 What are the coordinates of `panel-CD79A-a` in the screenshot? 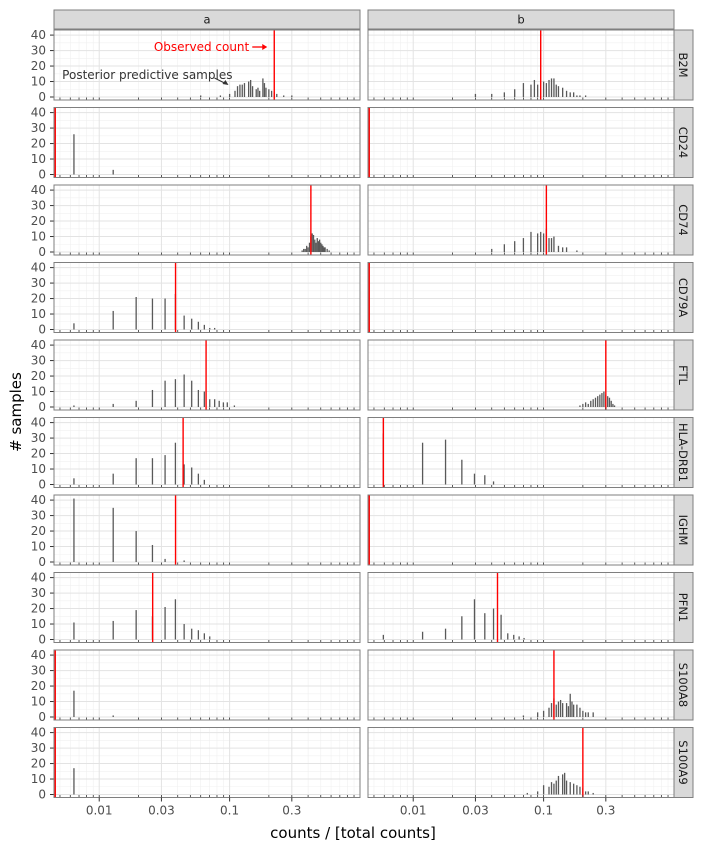 It's located at (207, 297).